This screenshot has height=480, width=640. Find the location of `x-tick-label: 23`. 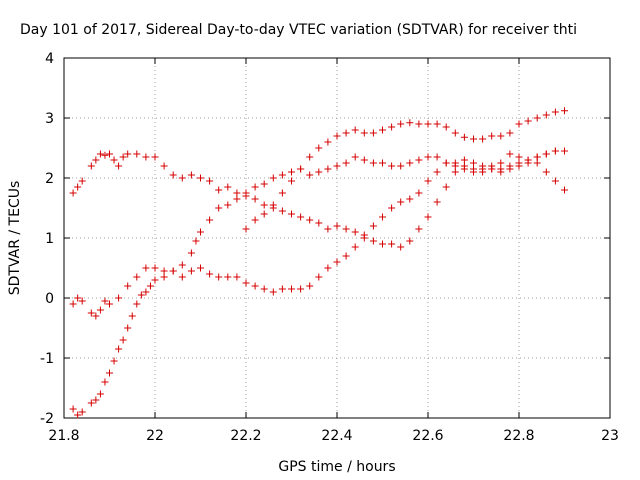

x-tick-label: 23 is located at coordinates (610, 436).